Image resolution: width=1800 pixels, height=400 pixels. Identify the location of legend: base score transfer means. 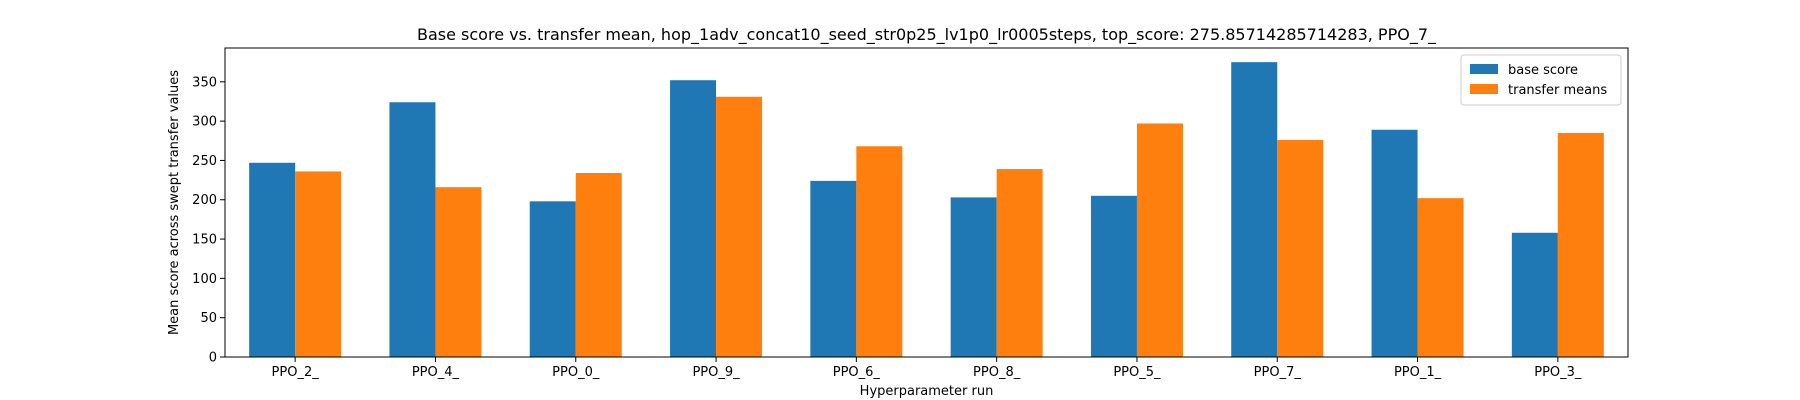
(1541, 80).